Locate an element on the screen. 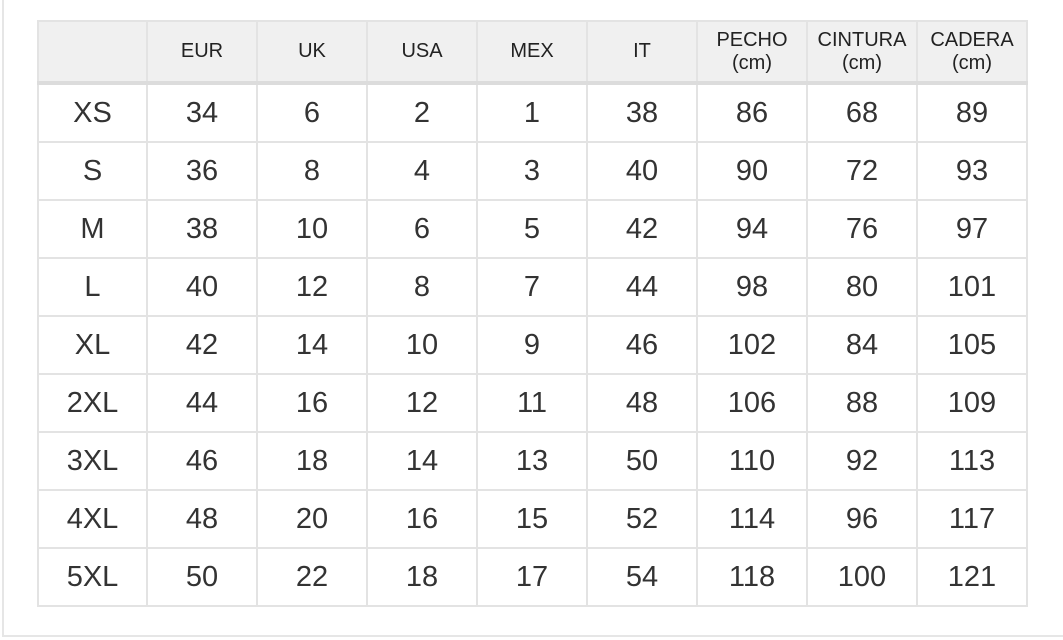 The height and width of the screenshot is (640, 1063). table-cell: 92 is located at coordinates (862, 461).